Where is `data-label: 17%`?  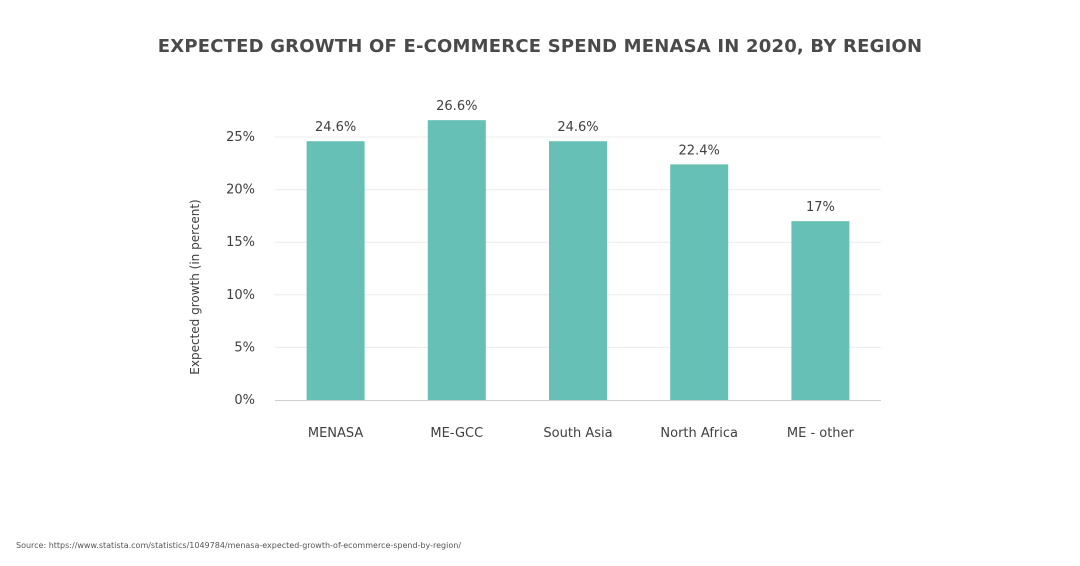
data-label: 17% is located at coordinates (820, 207).